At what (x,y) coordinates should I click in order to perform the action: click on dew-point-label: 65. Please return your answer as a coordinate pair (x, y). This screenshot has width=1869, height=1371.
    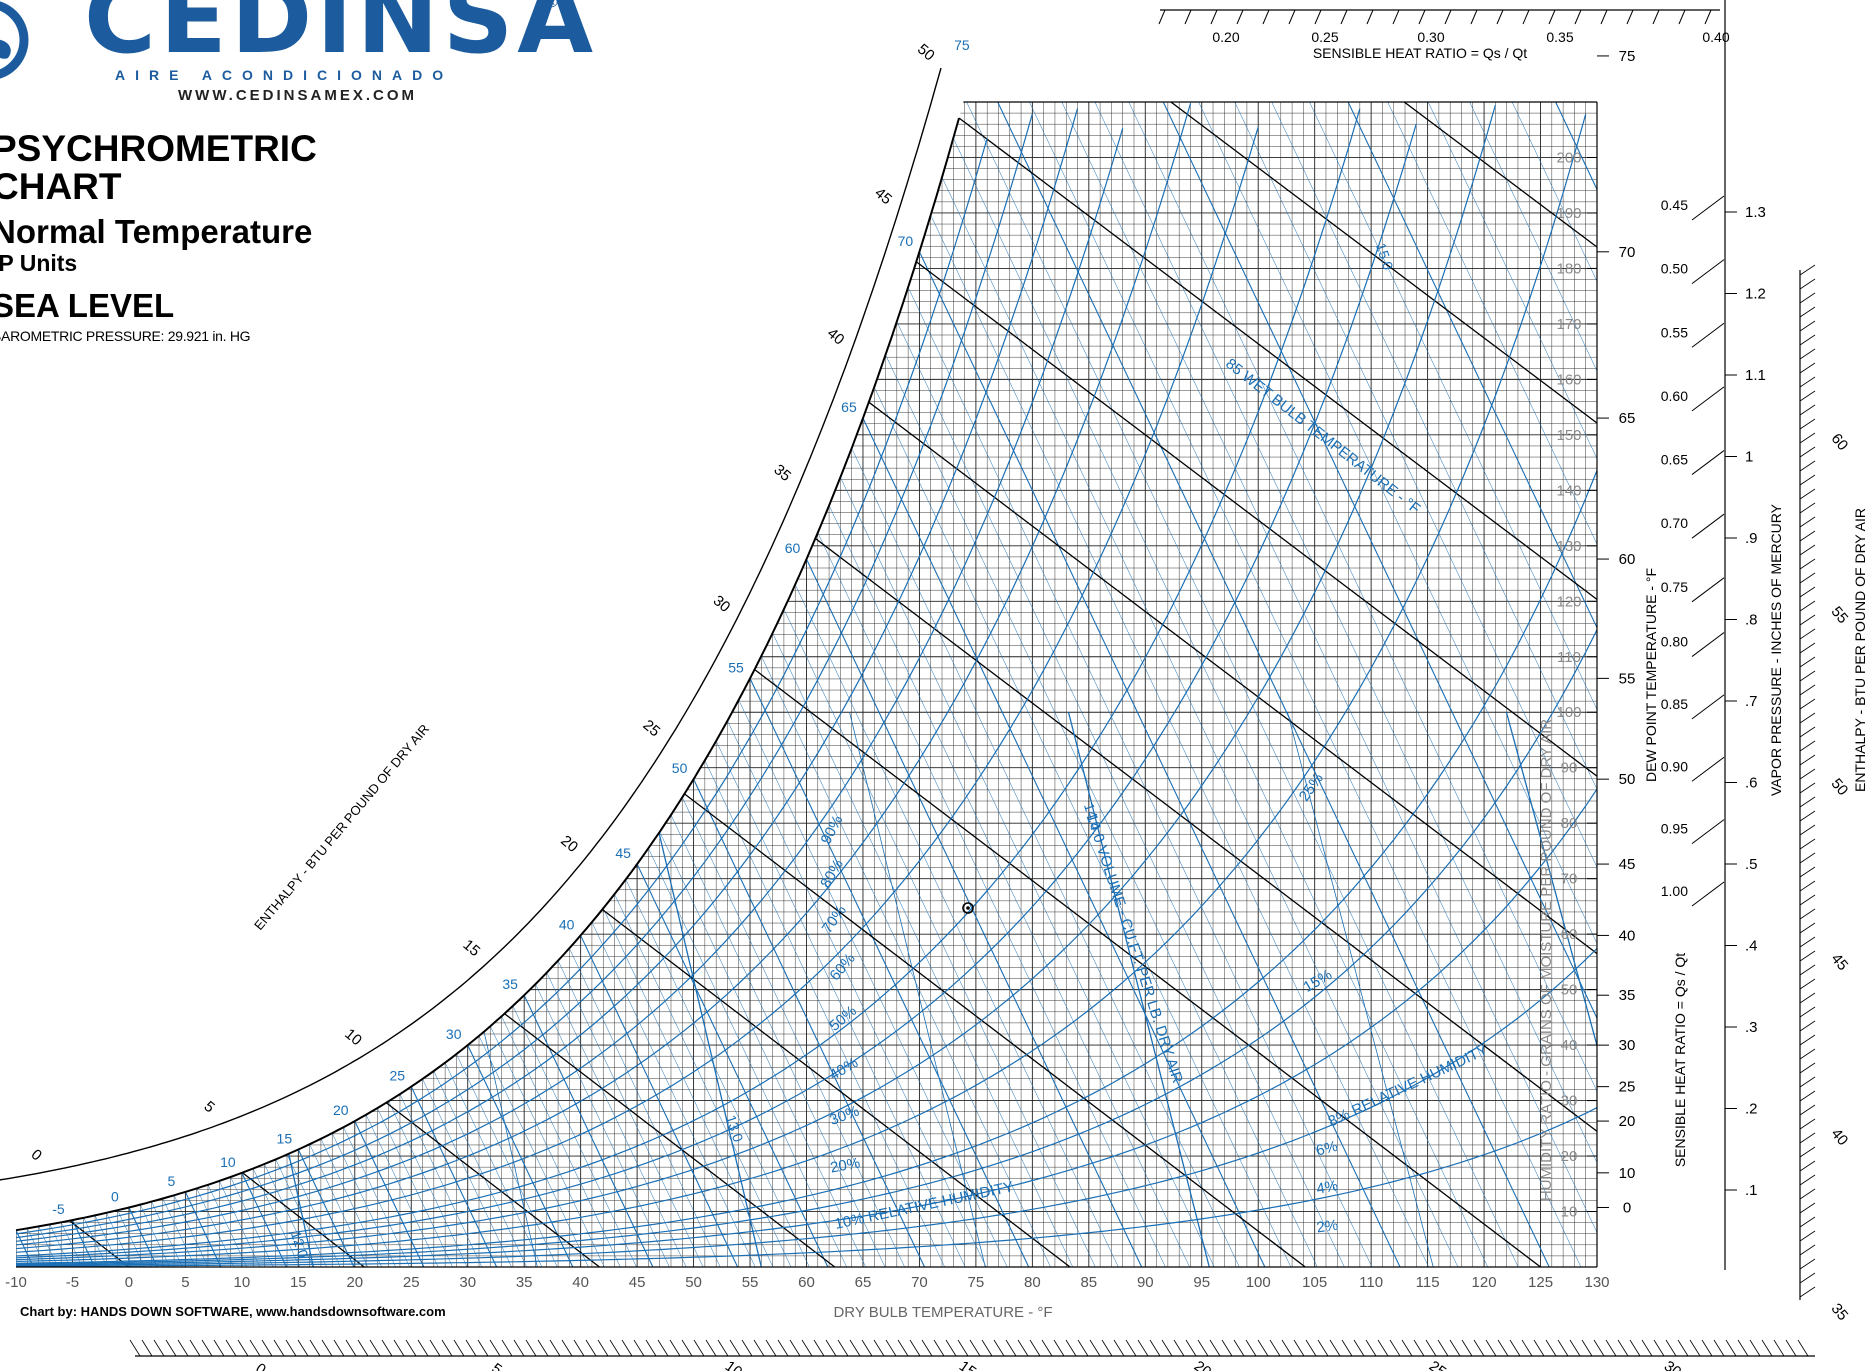
    Looking at the image, I should click on (1627, 418).